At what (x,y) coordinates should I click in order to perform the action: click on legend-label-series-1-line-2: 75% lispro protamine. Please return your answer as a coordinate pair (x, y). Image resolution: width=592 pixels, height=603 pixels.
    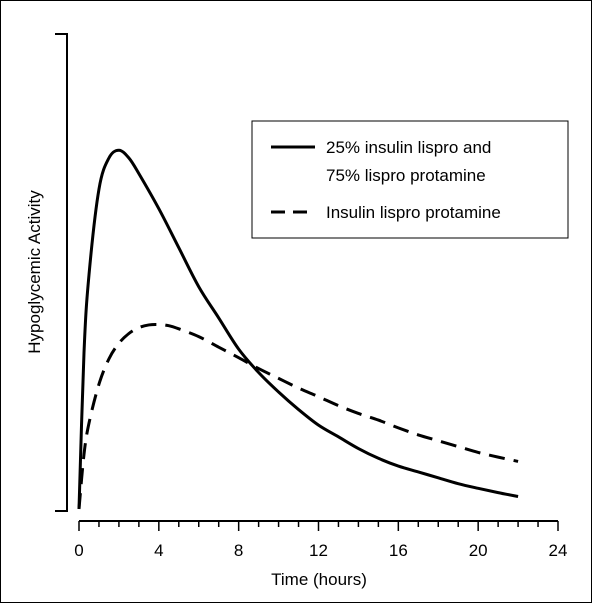
    Looking at the image, I should click on (406, 175).